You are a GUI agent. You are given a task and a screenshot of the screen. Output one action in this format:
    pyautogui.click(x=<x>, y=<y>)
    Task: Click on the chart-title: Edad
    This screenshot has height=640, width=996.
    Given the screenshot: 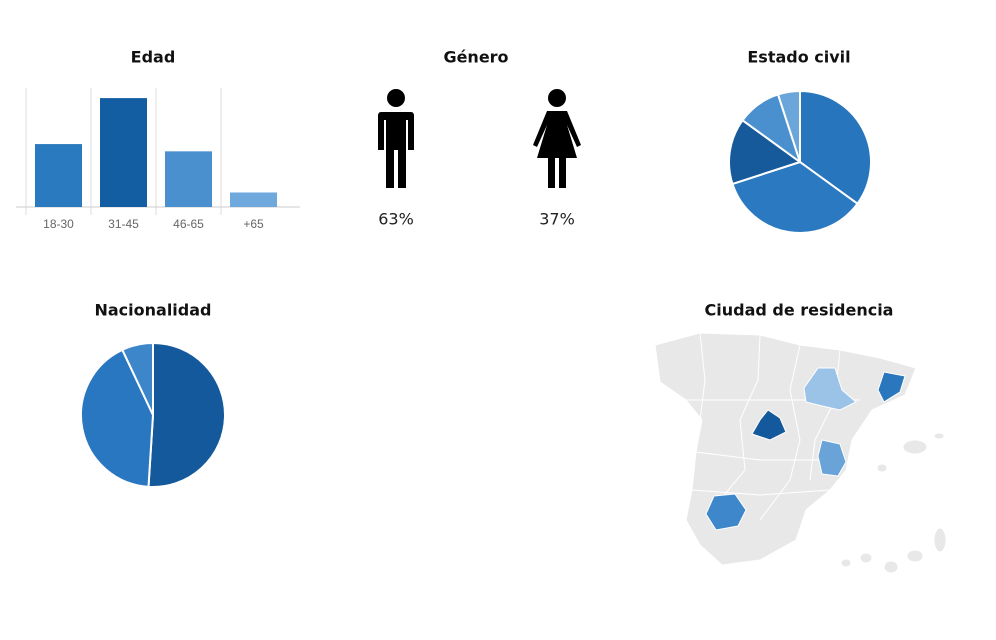 What is the action you would take?
    pyautogui.click(x=153, y=57)
    